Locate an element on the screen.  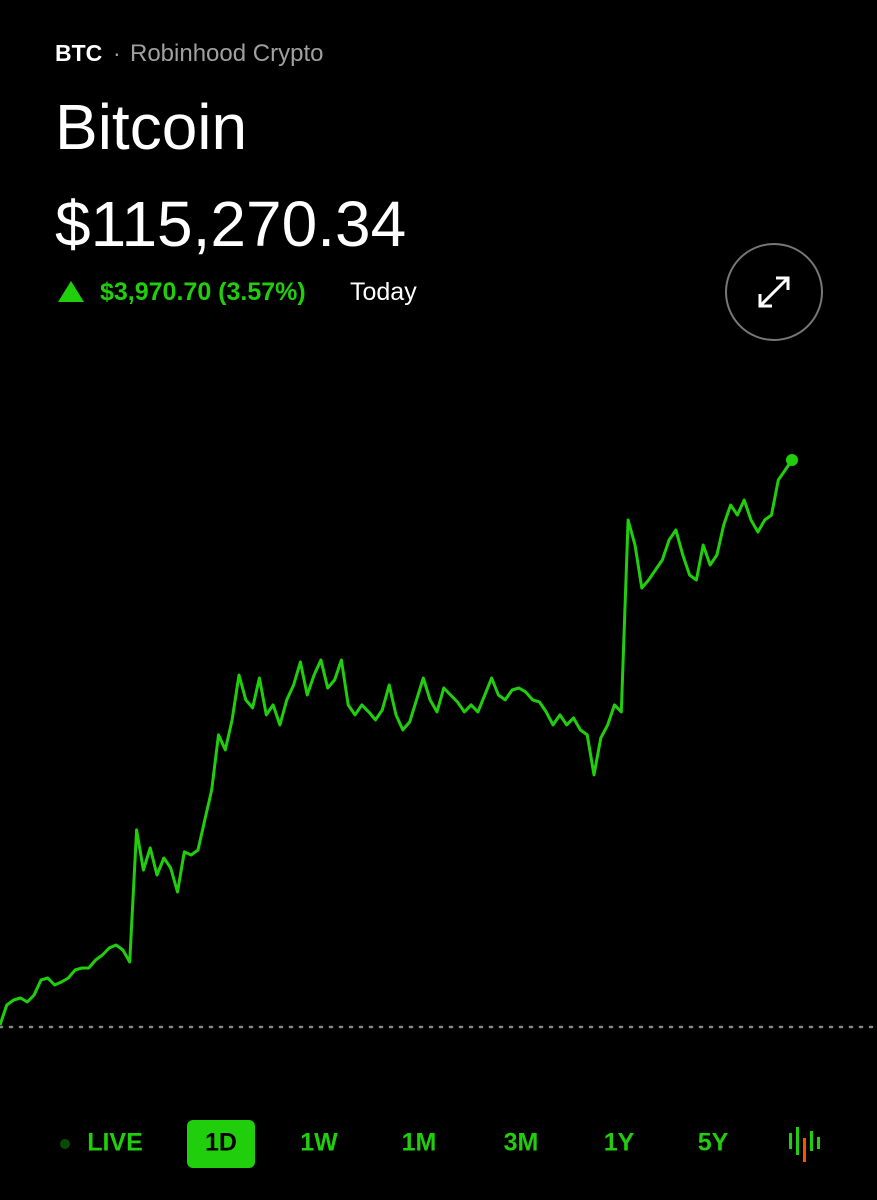
up-arrow is located at coordinates (71, 291).